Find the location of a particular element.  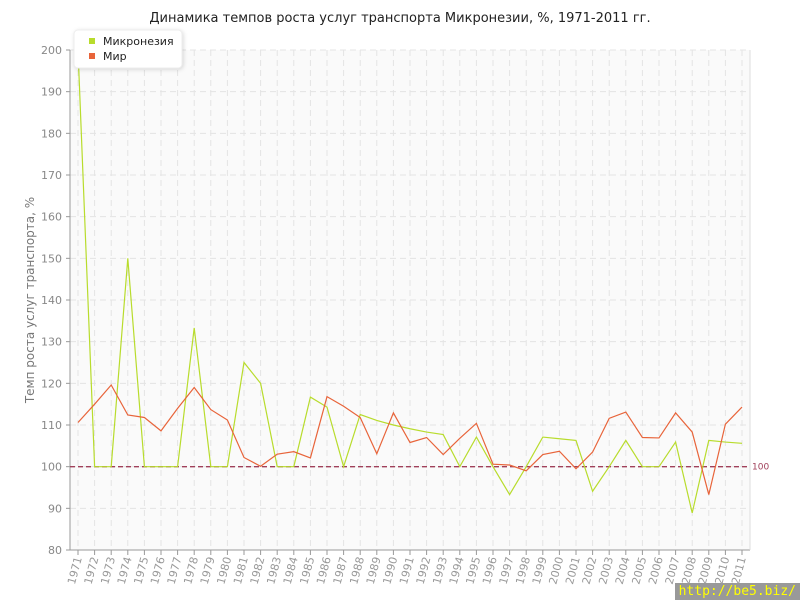

y-tick-label: 130 is located at coordinates (51, 342).